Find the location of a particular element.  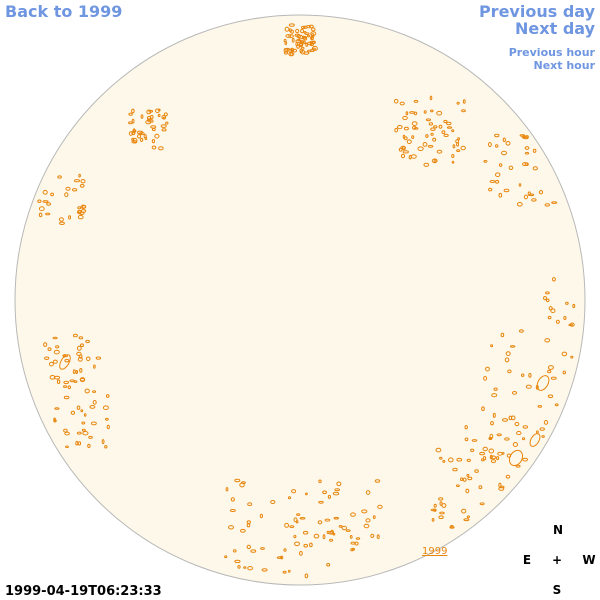

disk-label-link: 1999 is located at coordinates (434, 551).